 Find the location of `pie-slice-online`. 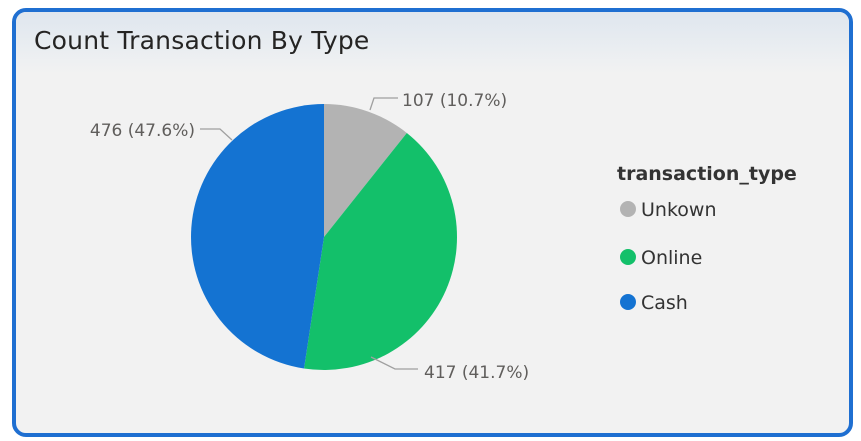

pie-slice-online is located at coordinates (381, 251).